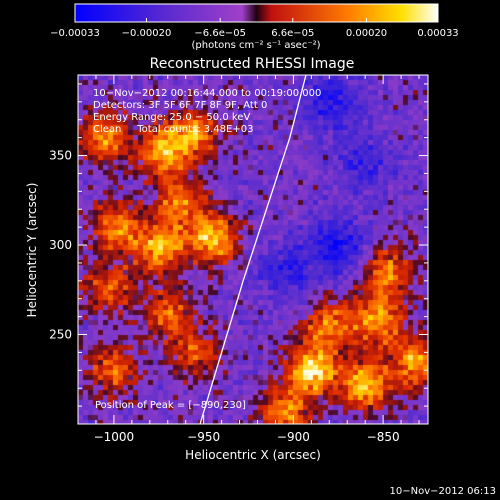  I want to click on x-tick-label: −850, so click(383, 437).